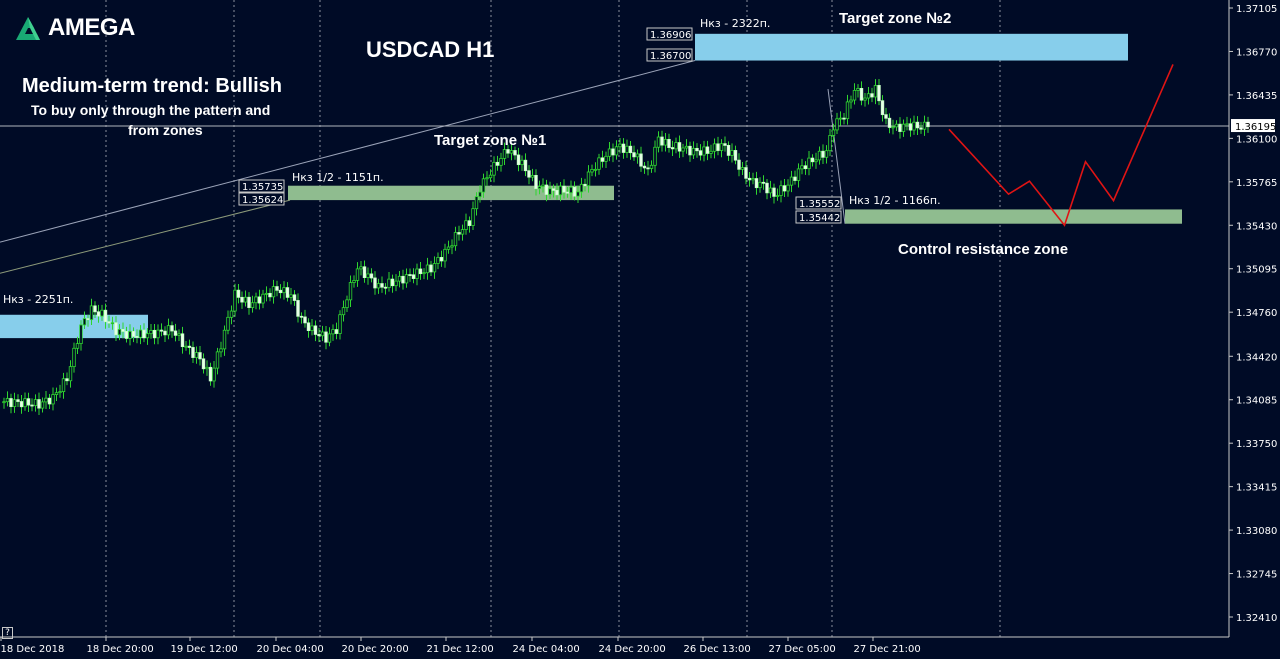 Image resolution: width=1280 pixels, height=659 pixels. What do you see at coordinates (1256, 139) in the screenshot?
I see `price-tick-label: 1.36100` at bounding box center [1256, 139].